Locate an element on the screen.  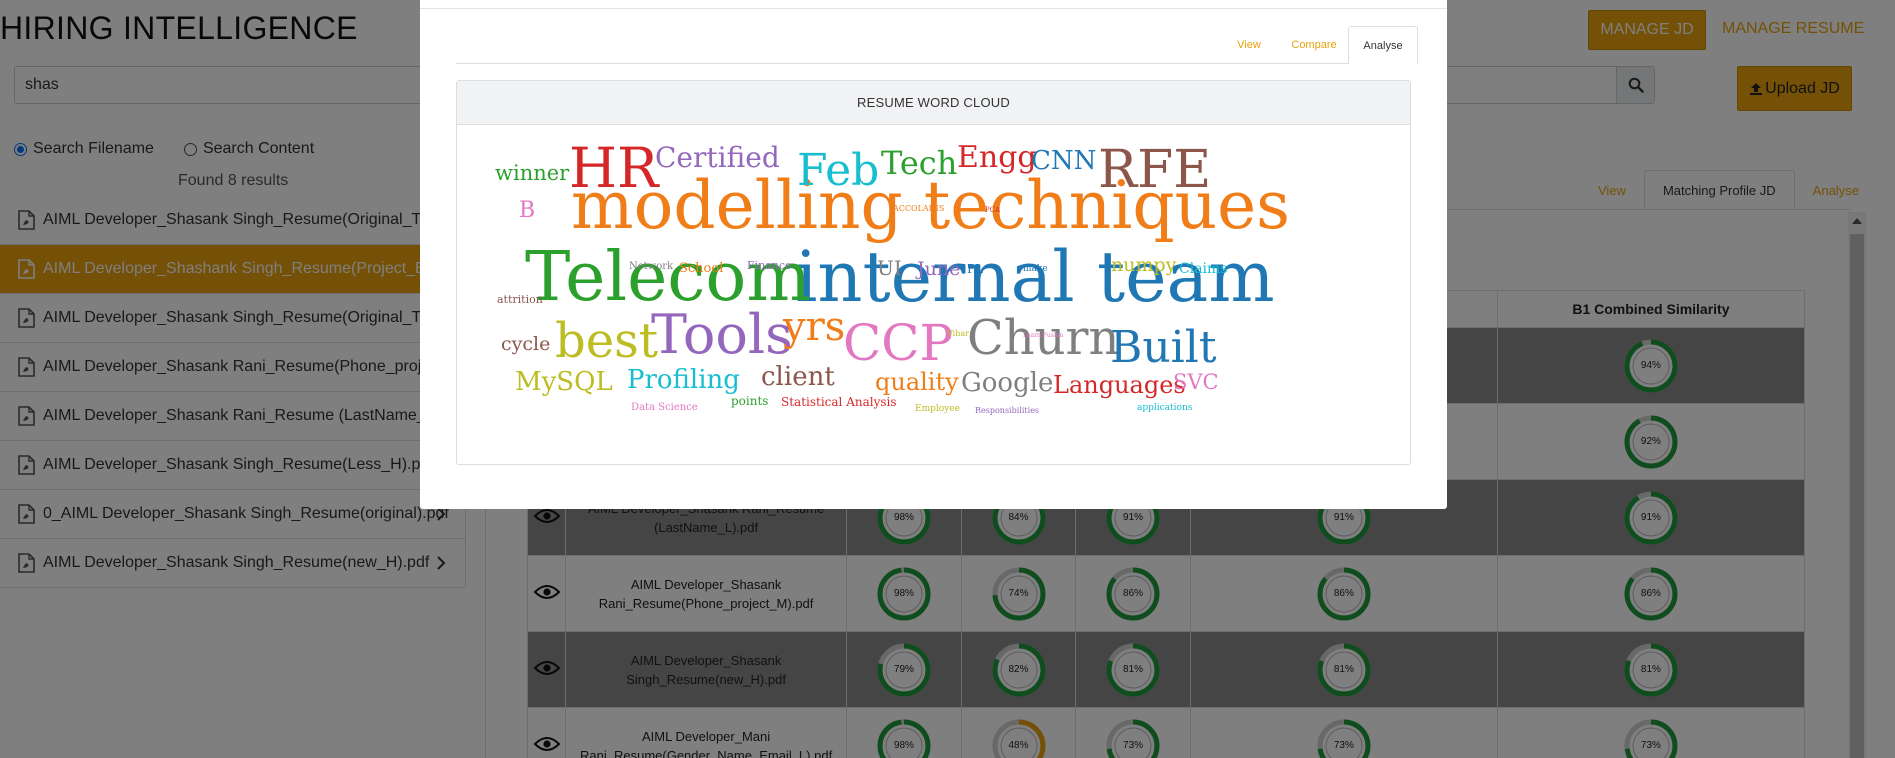
word-cloud-word: Vihar is located at coordinates (957, 333).